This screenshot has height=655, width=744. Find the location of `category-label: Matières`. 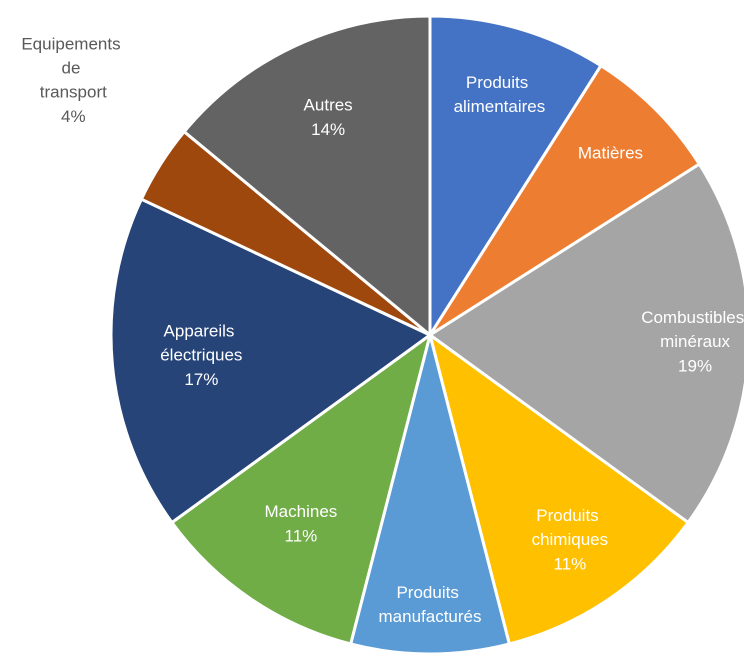

category-label: Matières is located at coordinates (610, 153).